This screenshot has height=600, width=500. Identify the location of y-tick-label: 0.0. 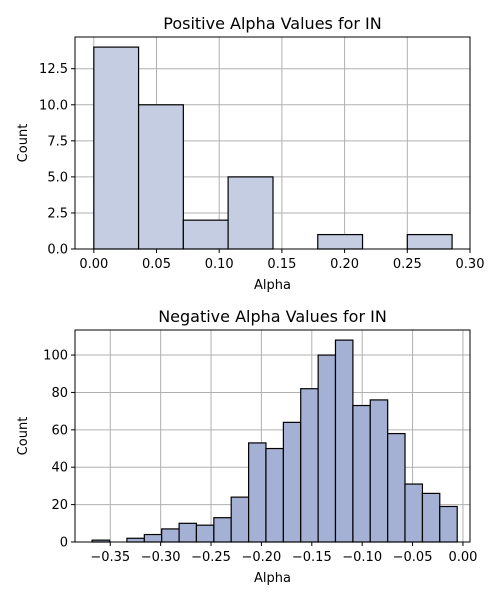
(57, 250).